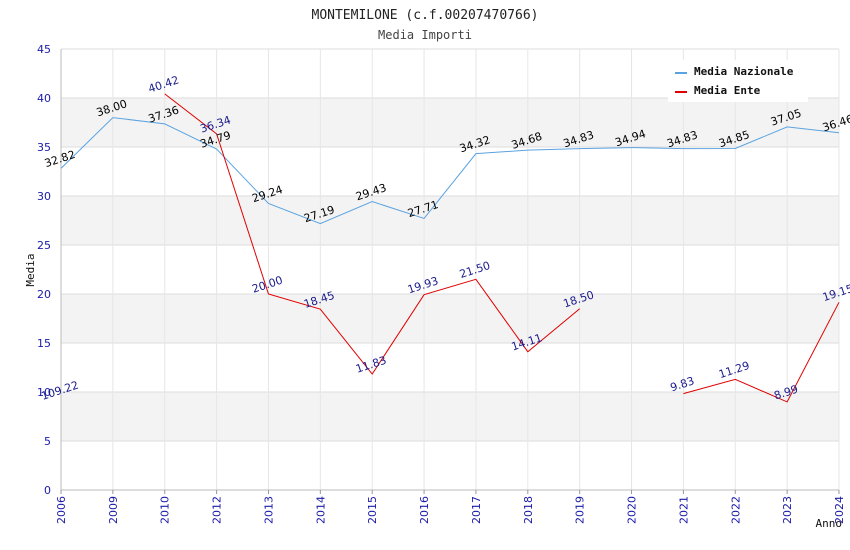 Image resolution: width=850 pixels, height=550 pixels. I want to click on series-line-media-ente, so click(761, 352).